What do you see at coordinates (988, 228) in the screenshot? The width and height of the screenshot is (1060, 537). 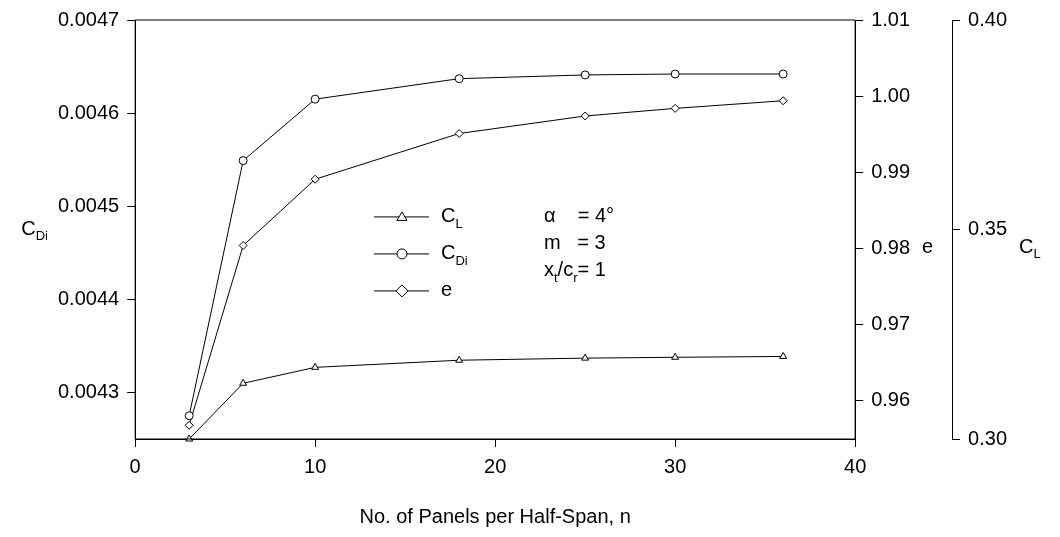 I see `y3-tick-label: 0.35` at bounding box center [988, 228].